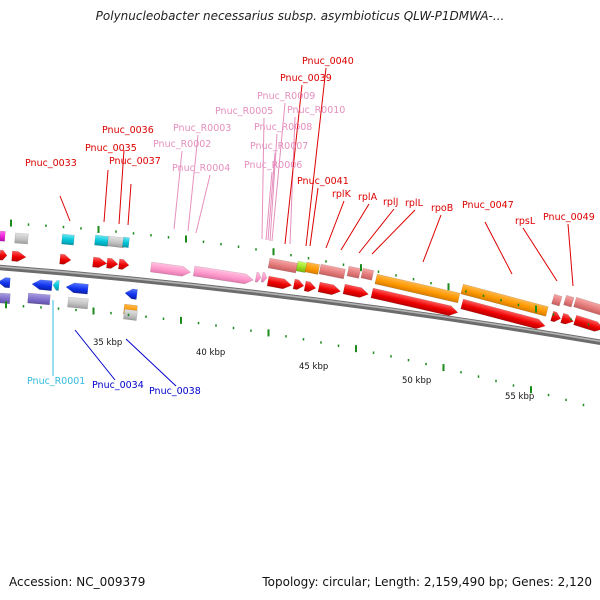 This screenshot has width=600, height=600. Describe the element at coordinates (432, 238) in the screenshot. I see `leader-line-rpoB` at that location.